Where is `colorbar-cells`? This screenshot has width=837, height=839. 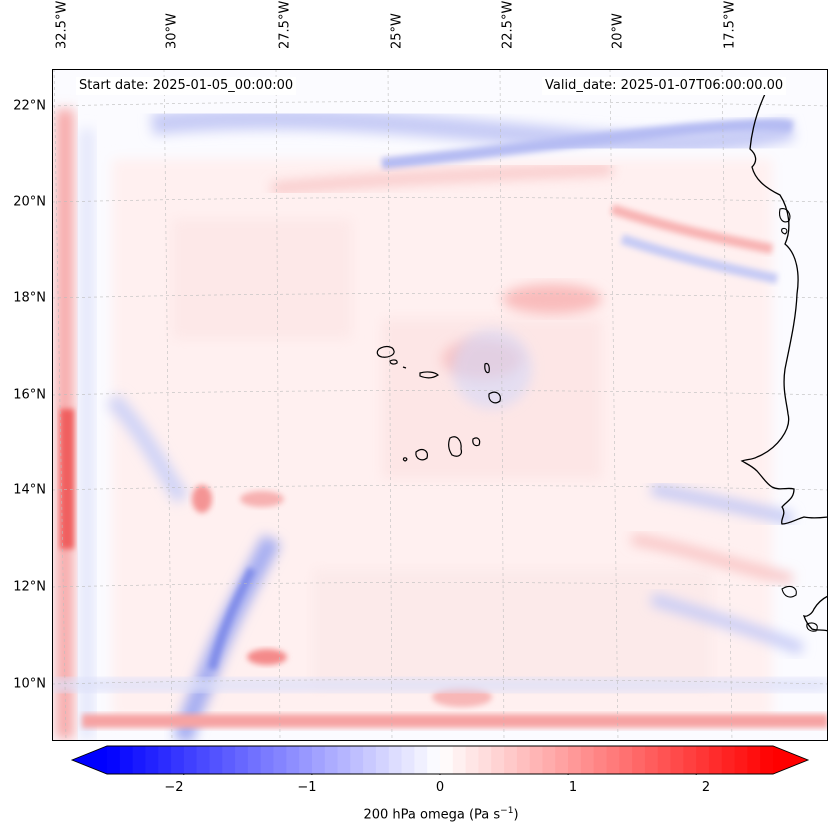 colorbar-cells is located at coordinates (440, 760).